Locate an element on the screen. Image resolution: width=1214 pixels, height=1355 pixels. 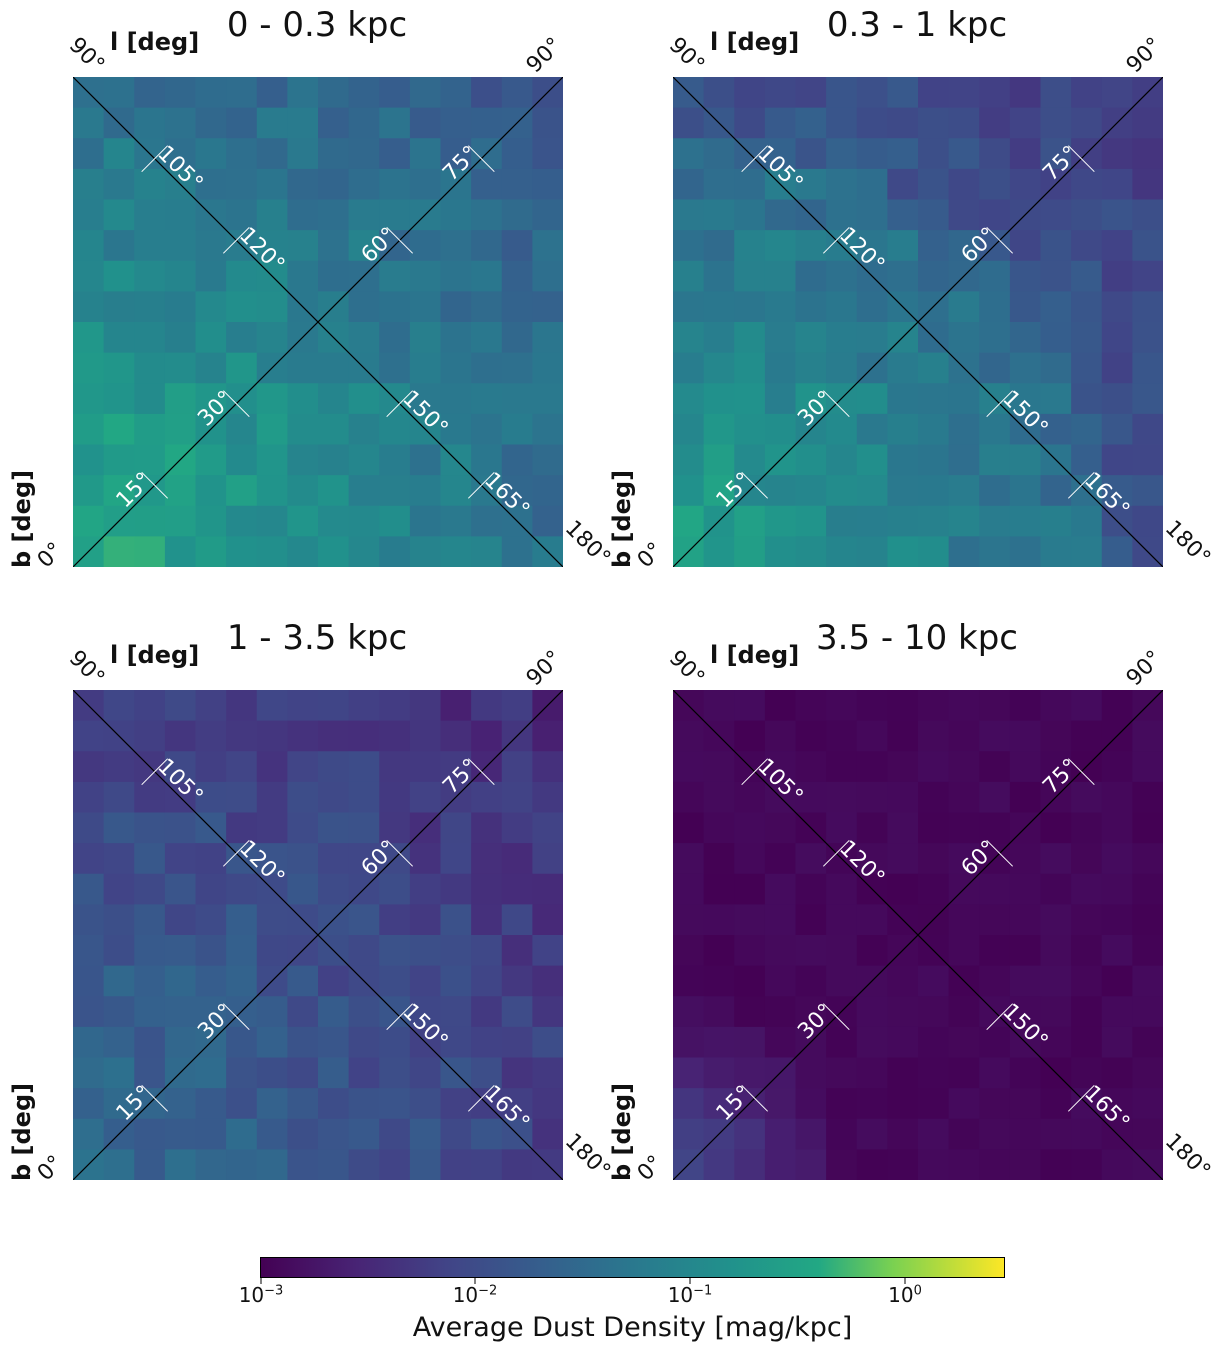
panel-title-1: 0 - 0.3 kpc is located at coordinates (317, 25).